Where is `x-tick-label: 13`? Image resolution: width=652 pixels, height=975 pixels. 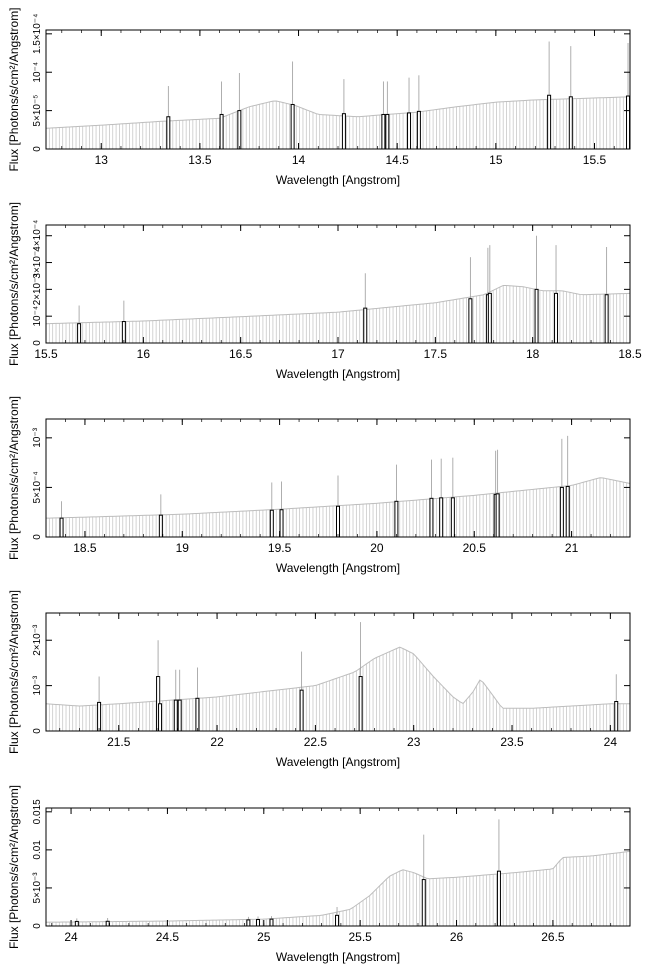 x-tick-label: 13 is located at coordinates (102, 160).